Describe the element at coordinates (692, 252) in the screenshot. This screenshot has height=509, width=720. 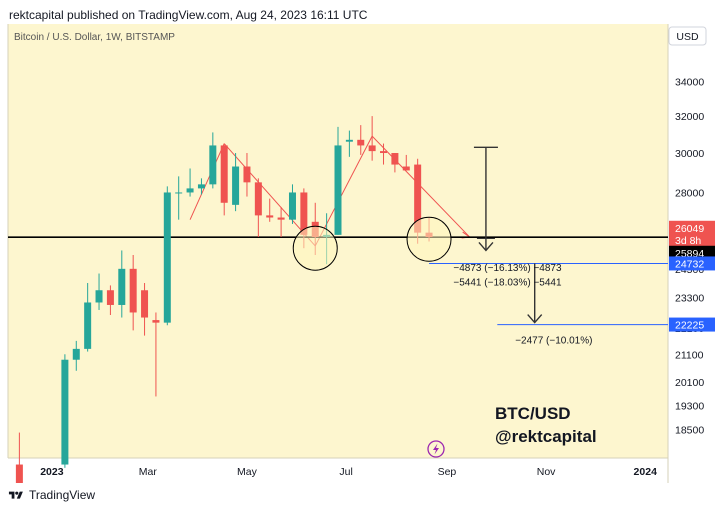
I see `level-price-tag-bg` at that location.